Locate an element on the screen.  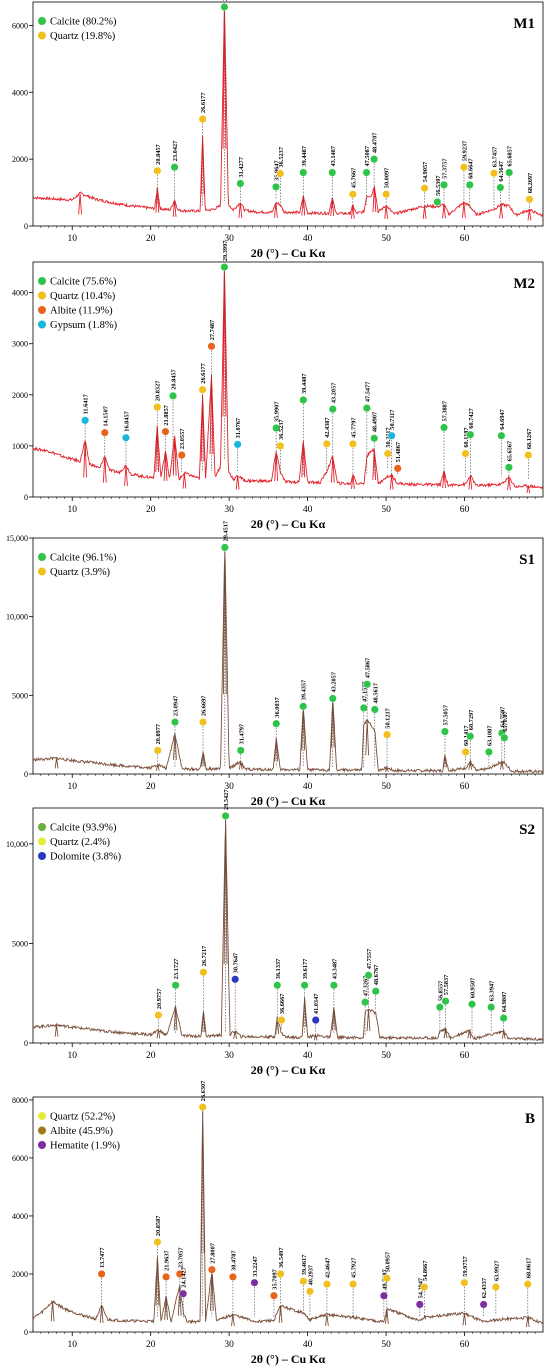
peak-label: 39.4357 is located at coordinates (304, 690).